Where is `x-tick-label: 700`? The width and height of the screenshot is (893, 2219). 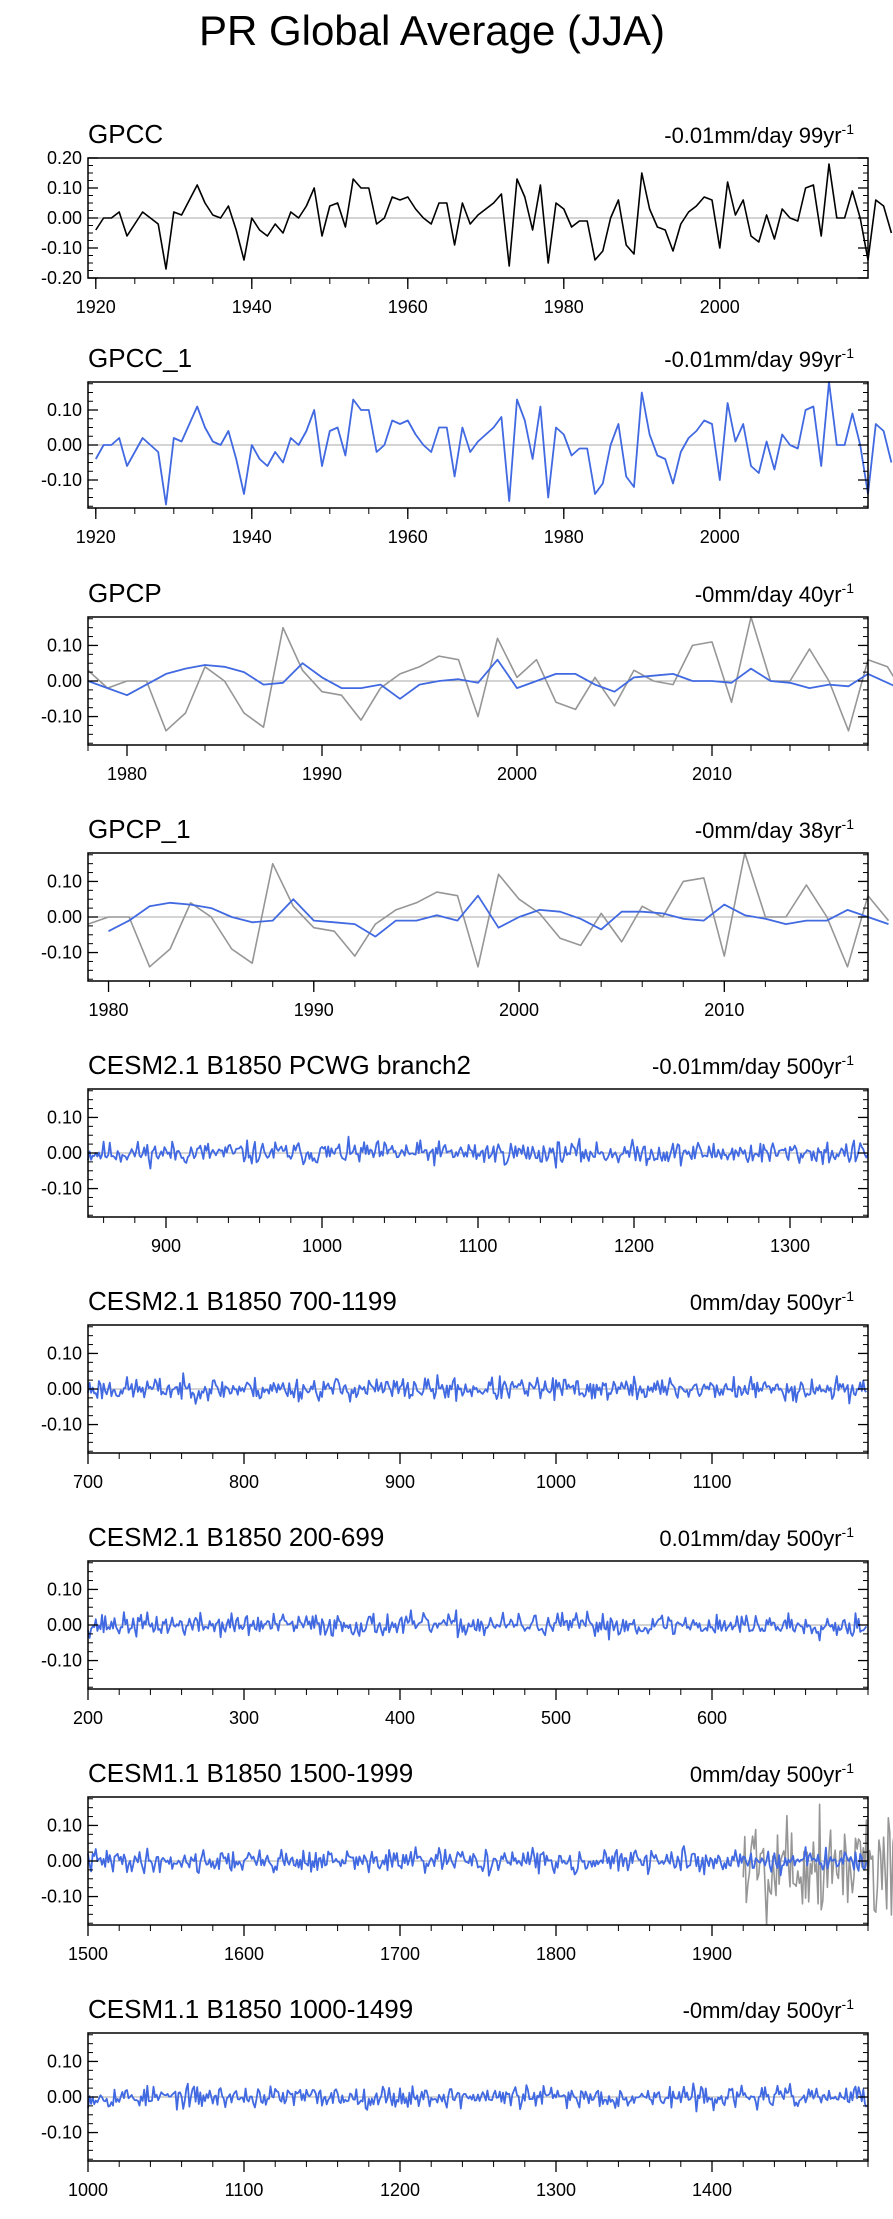
x-tick-label: 700 is located at coordinates (88, 1482).